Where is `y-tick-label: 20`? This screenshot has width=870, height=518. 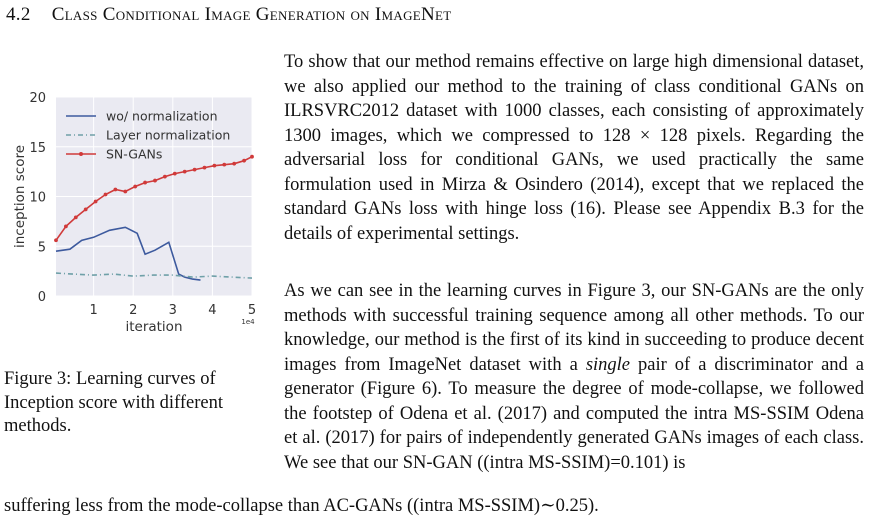
y-tick-label: 20 is located at coordinates (37, 98).